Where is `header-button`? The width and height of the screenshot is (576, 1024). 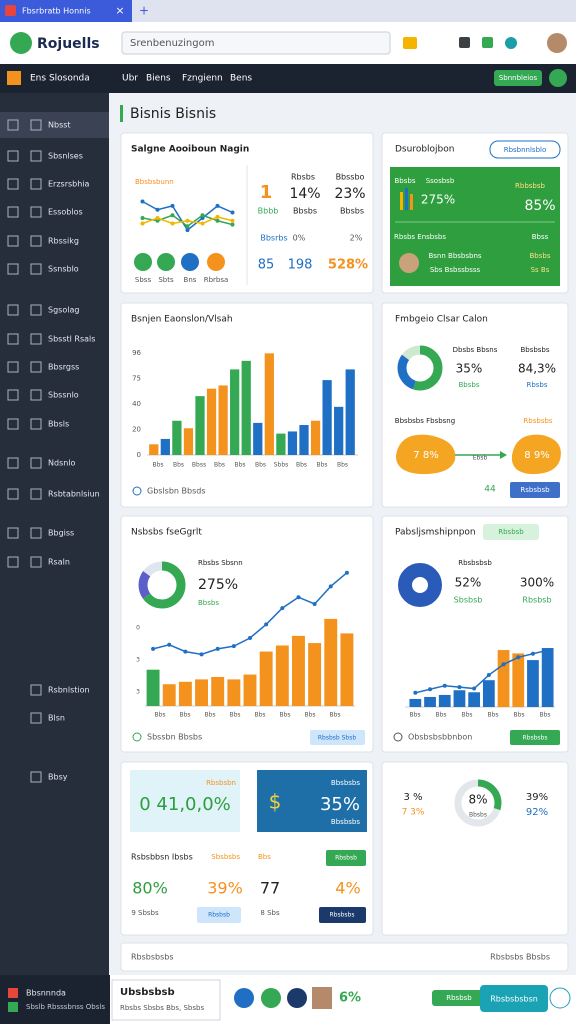
header-button is located at coordinates (518, 78).